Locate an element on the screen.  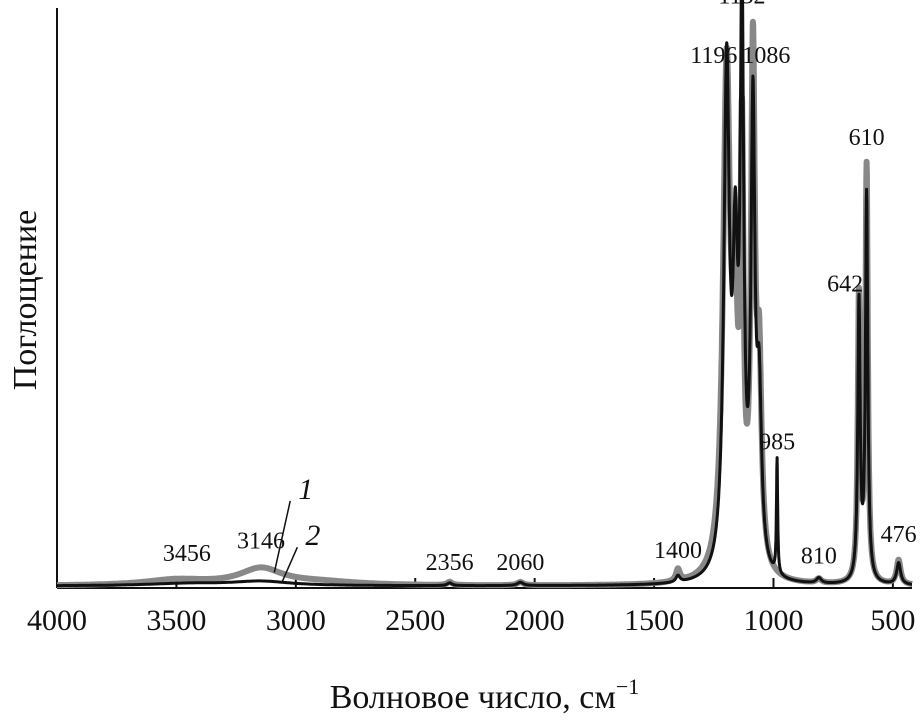
x-tick-label: 3000 is located at coordinates (296, 620).